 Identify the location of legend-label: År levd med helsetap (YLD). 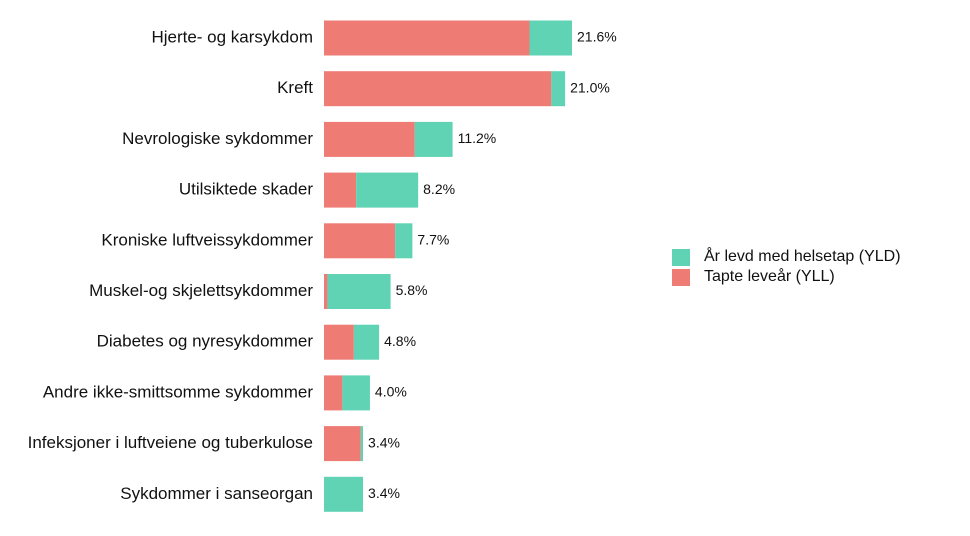
(802, 255).